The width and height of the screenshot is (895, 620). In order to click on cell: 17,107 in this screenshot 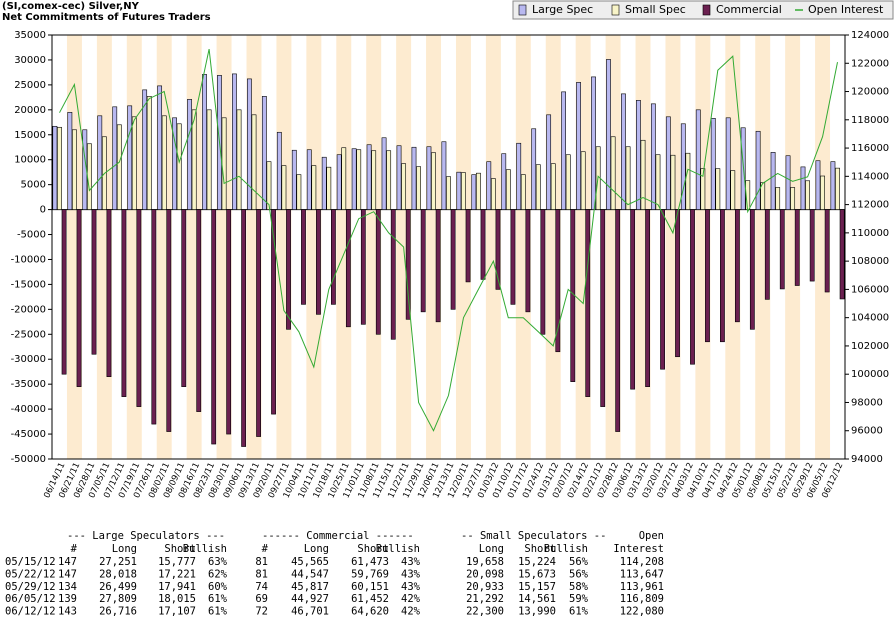, I will do `click(177, 612)`.